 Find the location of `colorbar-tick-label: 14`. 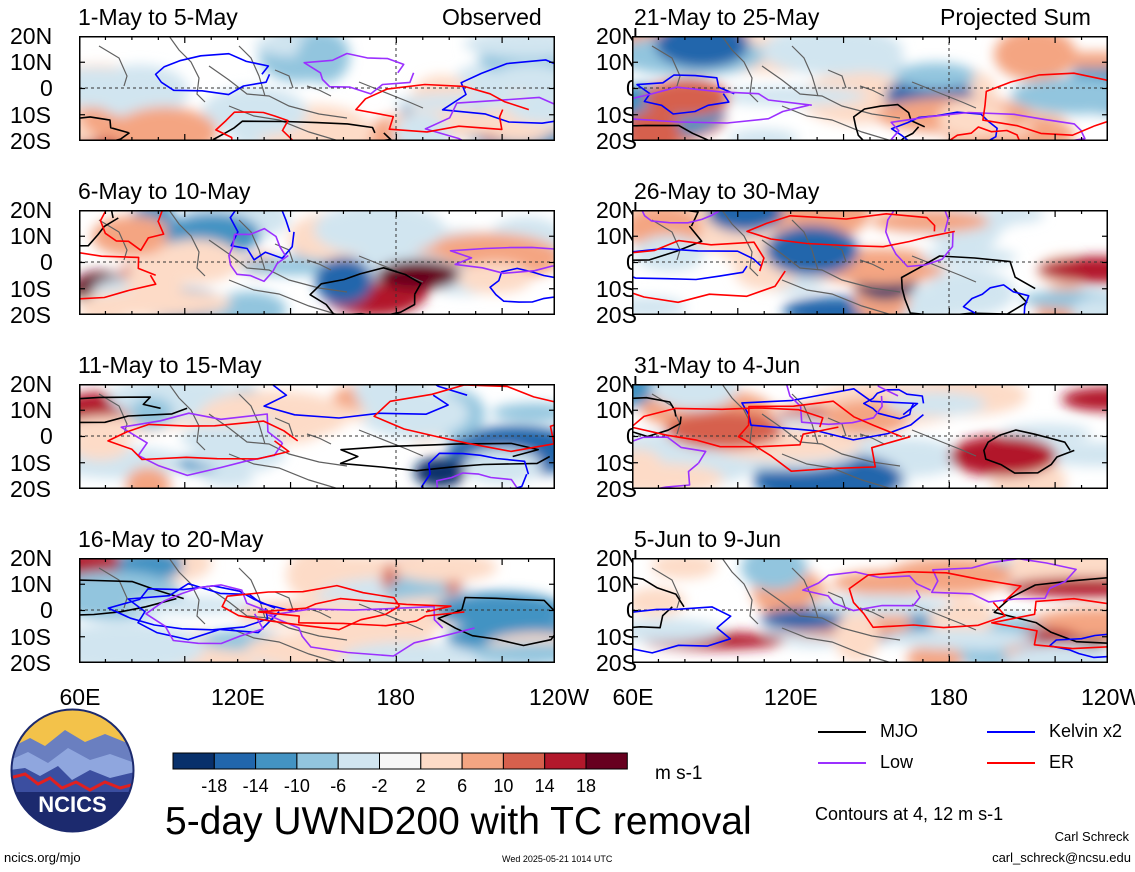

colorbar-tick-label: 14 is located at coordinates (545, 786).